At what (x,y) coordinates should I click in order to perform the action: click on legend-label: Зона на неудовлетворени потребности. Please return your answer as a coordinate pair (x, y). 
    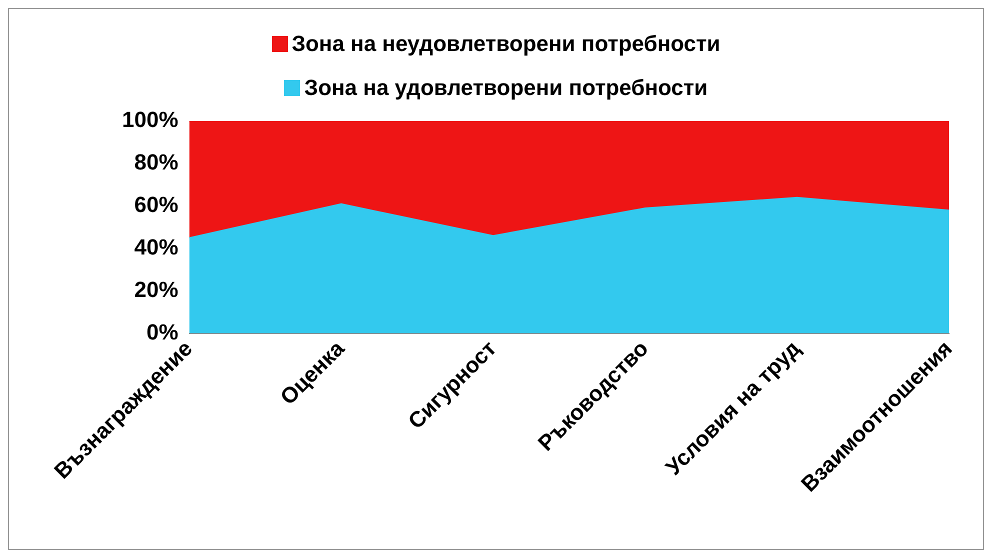
    Looking at the image, I should click on (506, 44).